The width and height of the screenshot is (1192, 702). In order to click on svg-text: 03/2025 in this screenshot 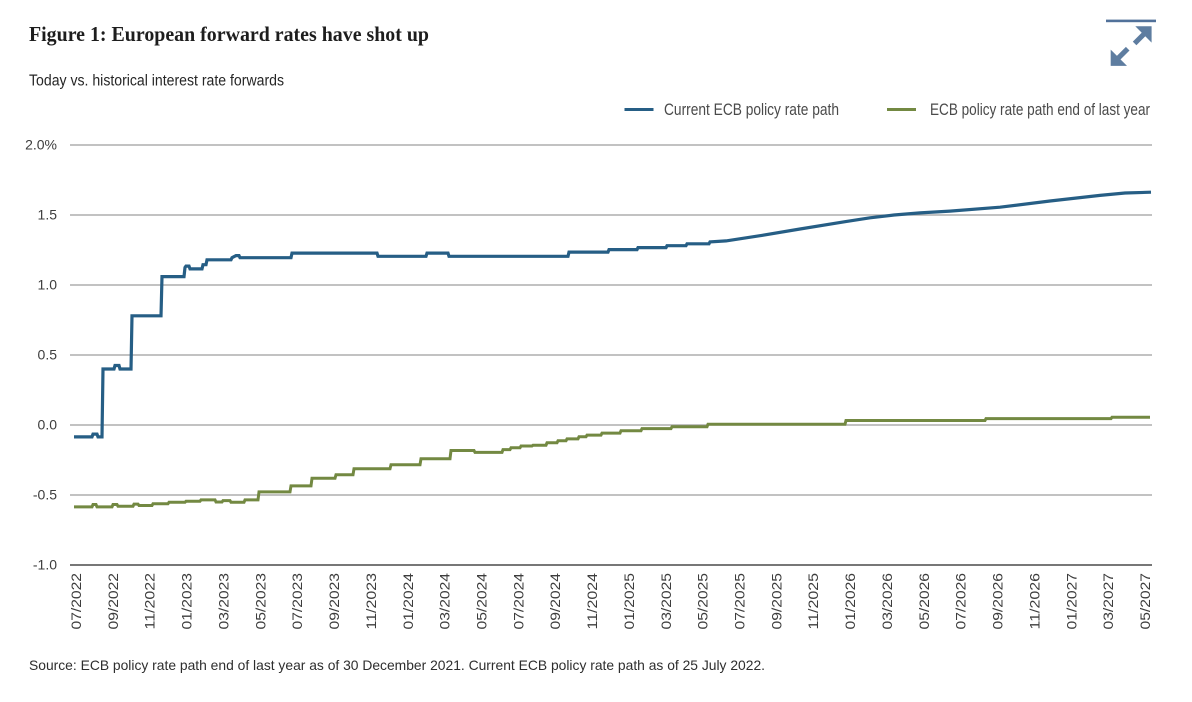, I will do `click(666, 601)`.